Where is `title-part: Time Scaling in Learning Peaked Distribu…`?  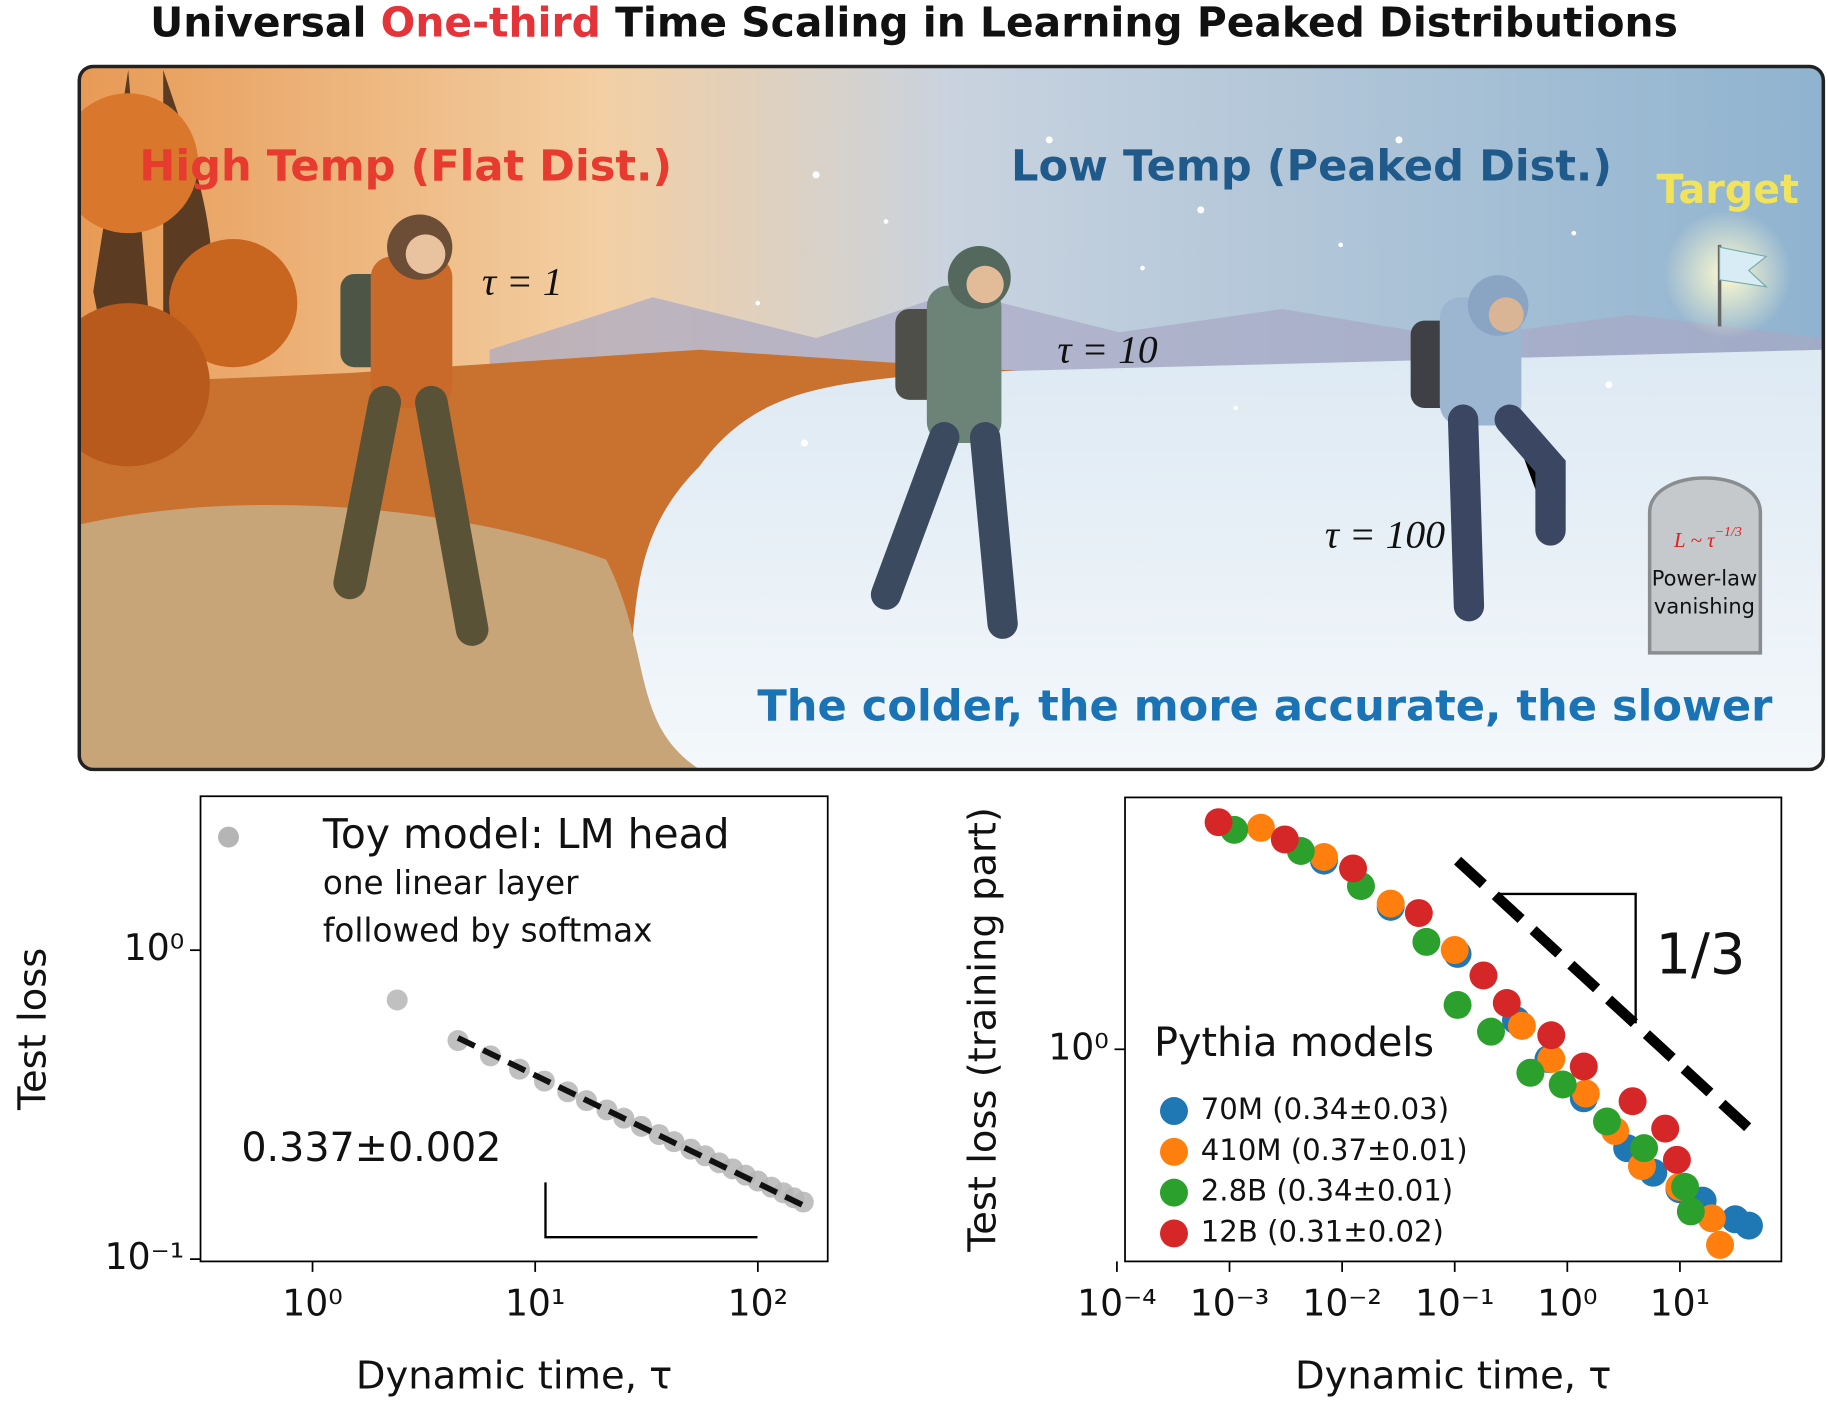
title-part: Time Scaling in Learning Peaked Distribu… is located at coordinates (1146, 23).